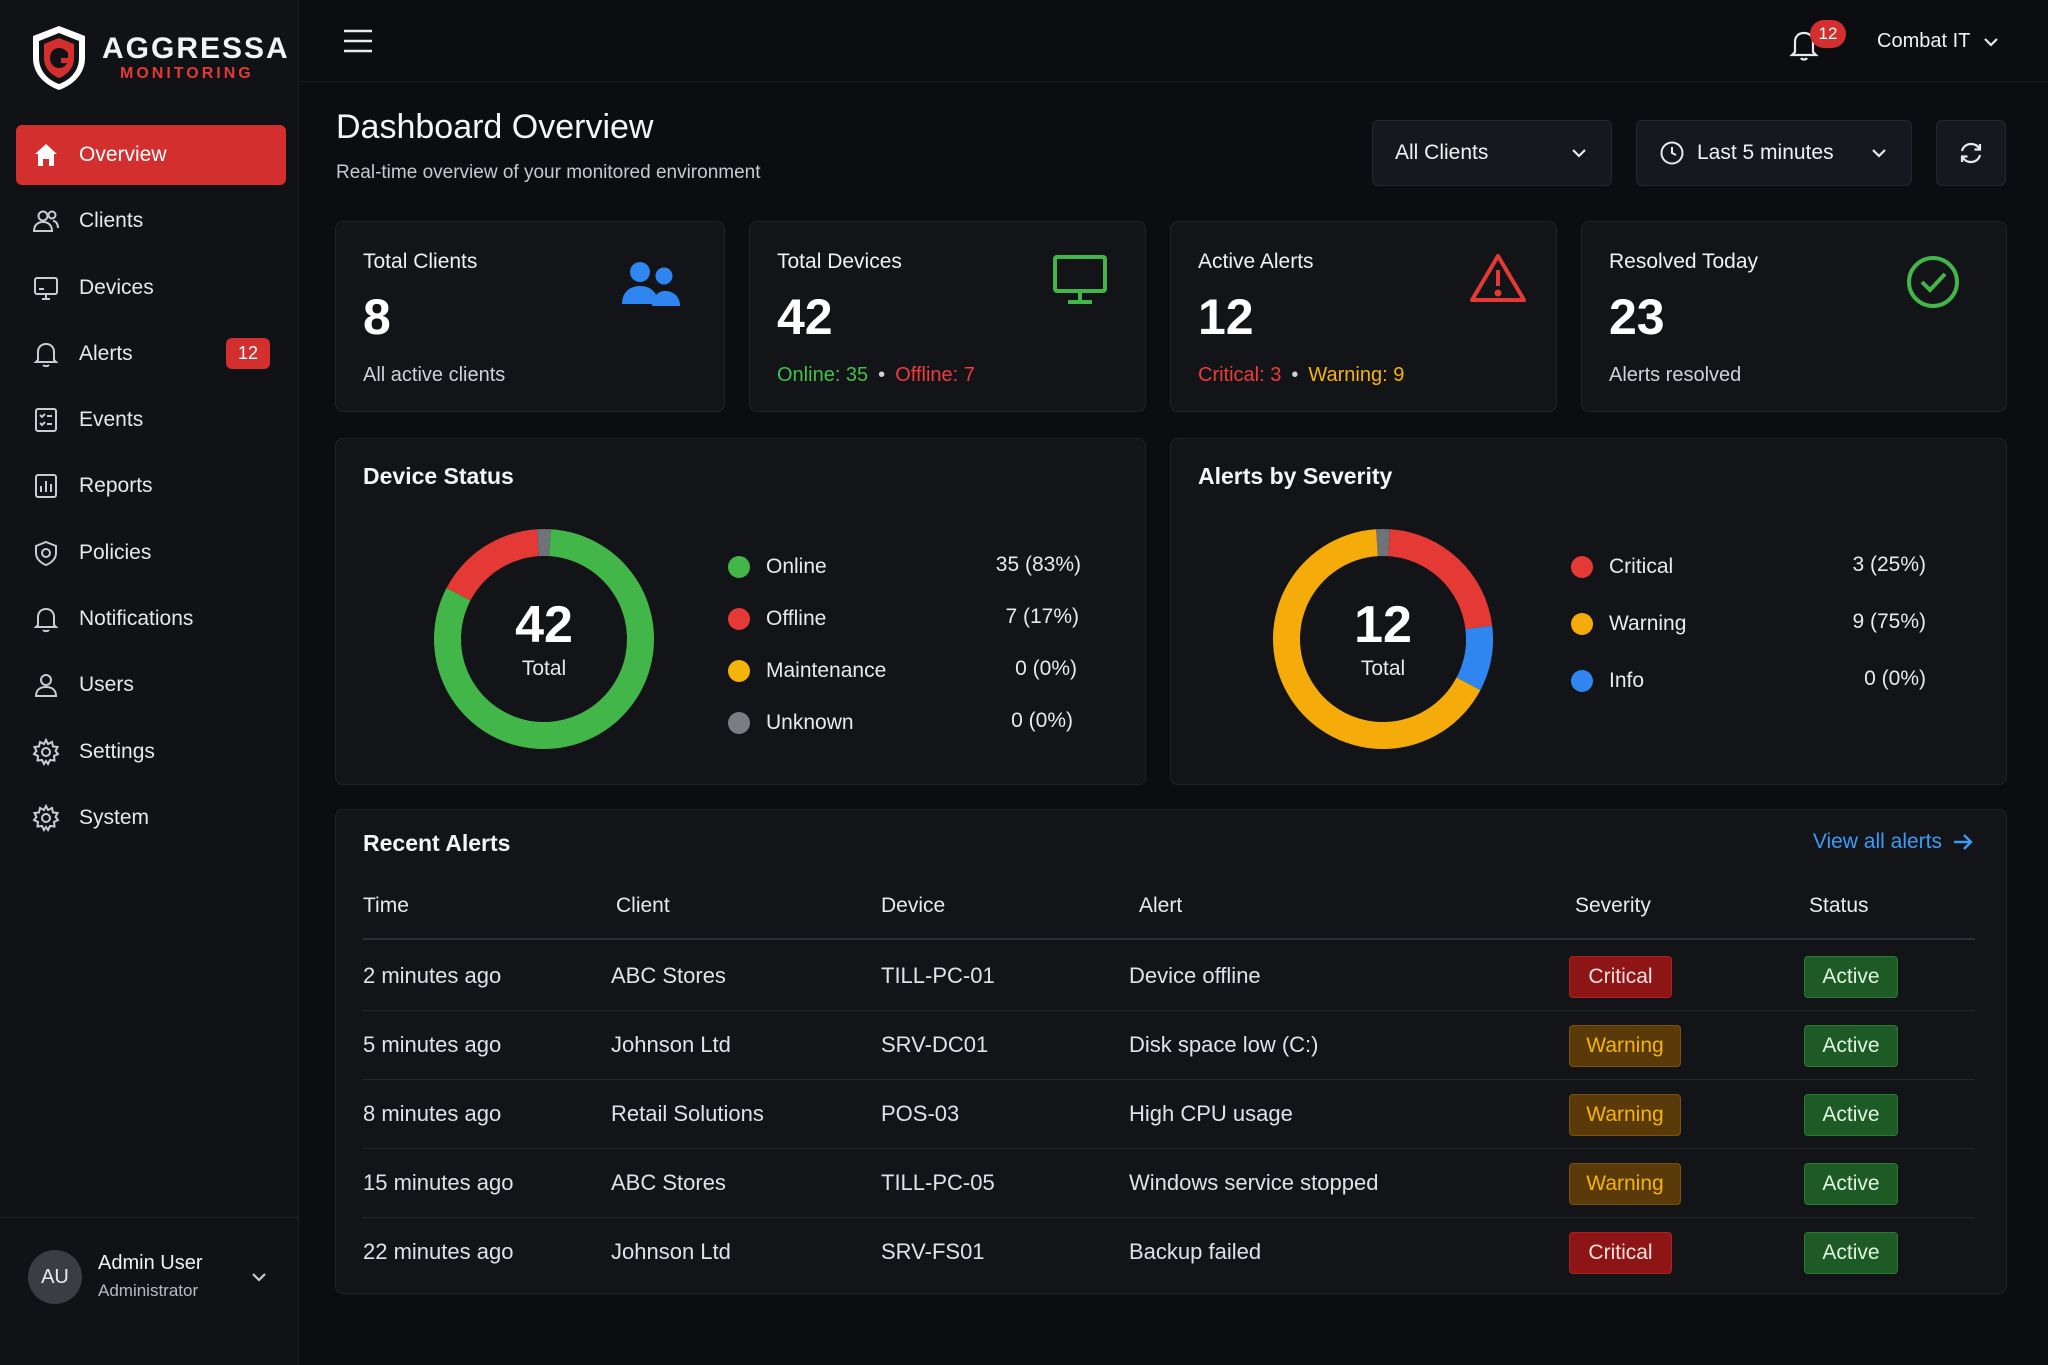 This screenshot has width=2048, height=1365. Describe the element at coordinates (1637, 317) in the screenshot. I see `stat-value: 23` at that location.